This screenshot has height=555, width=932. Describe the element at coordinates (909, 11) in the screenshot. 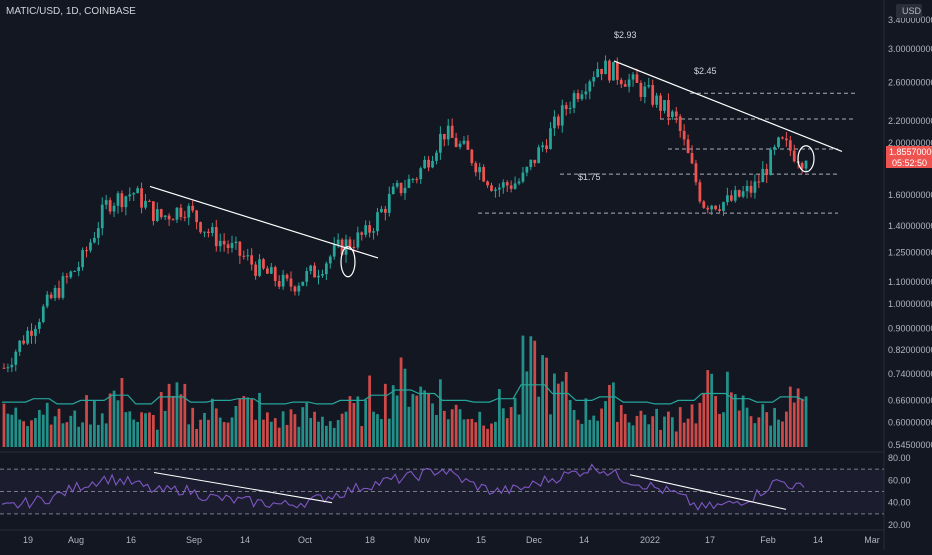

I see `currency-button` at that location.